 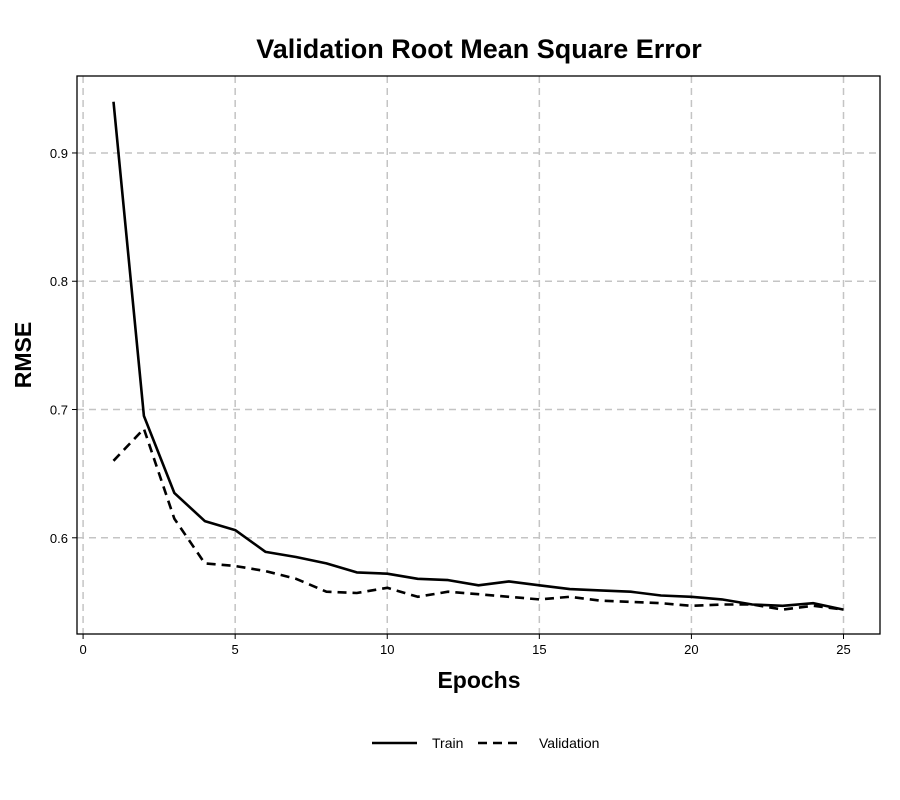 What do you see at coordinates (235, 649) in the screenshot?
I see `x-tick-label: 5` at bounding box center [235, 649].